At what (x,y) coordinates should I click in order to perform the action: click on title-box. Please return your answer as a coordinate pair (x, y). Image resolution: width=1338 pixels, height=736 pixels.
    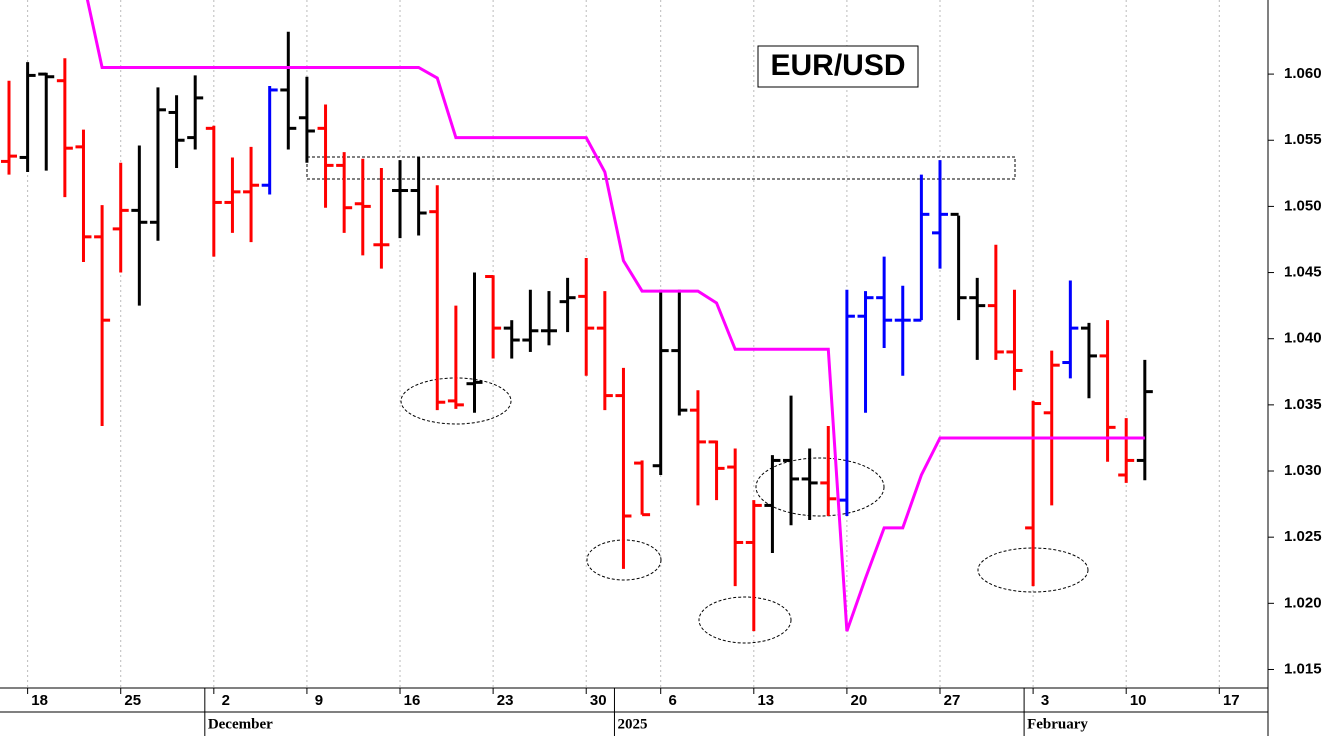
    Looking at the image, I should click on (838, 66).